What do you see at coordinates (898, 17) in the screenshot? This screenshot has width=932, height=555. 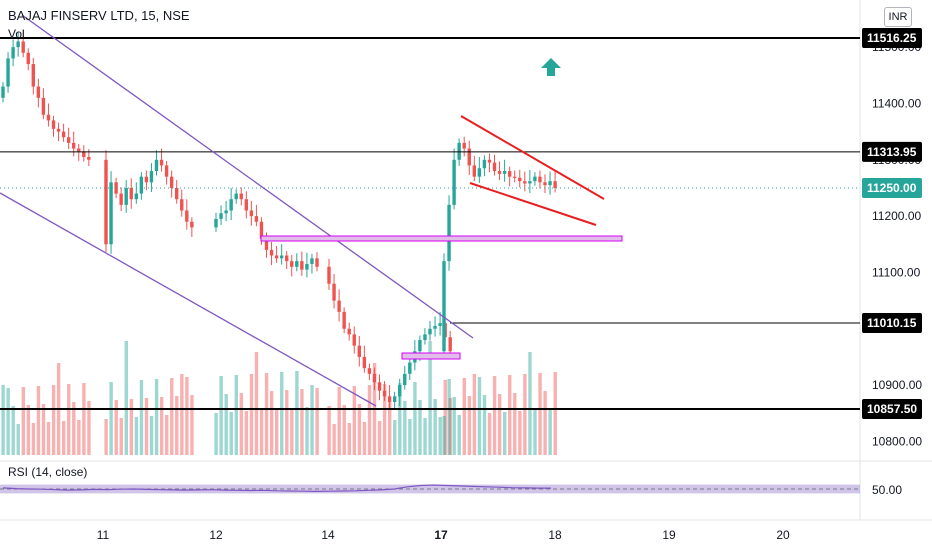 I see `currency-button: INR` at bounding box center [898, 17].